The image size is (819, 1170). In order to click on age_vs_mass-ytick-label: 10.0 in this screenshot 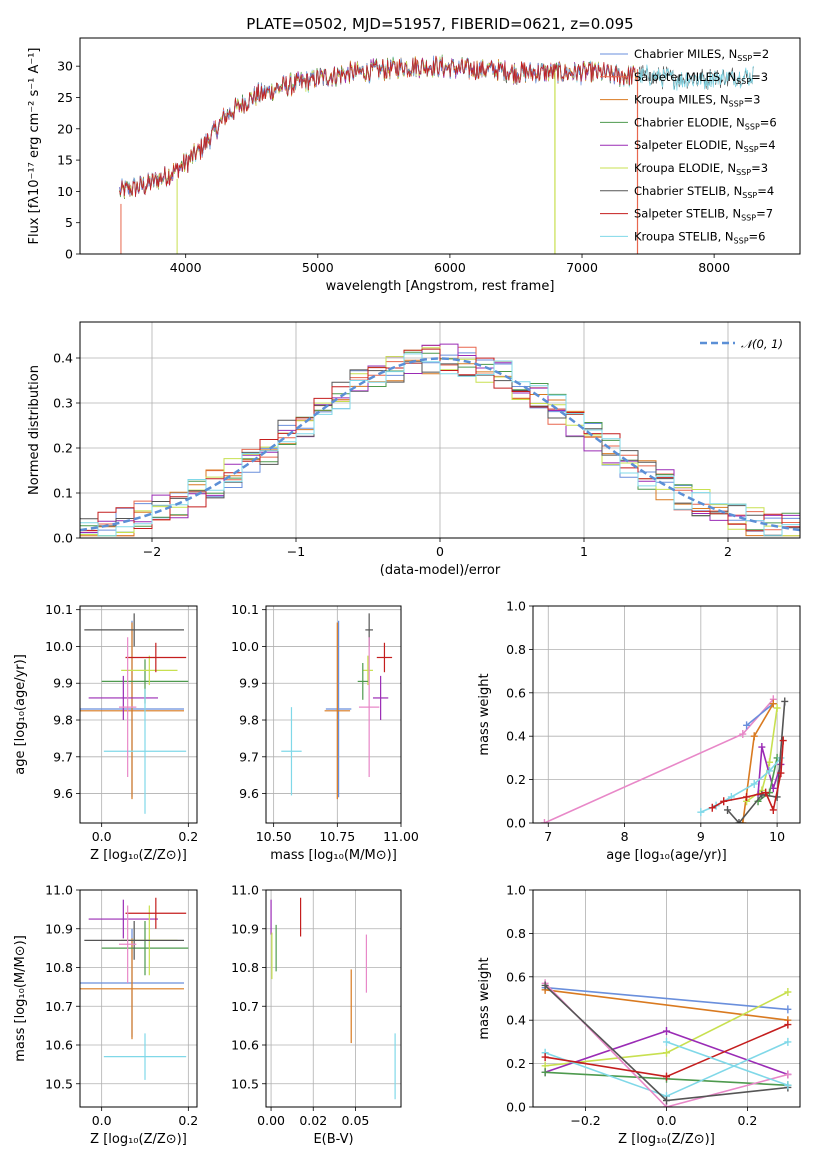, I will do `click(245, 646)`.